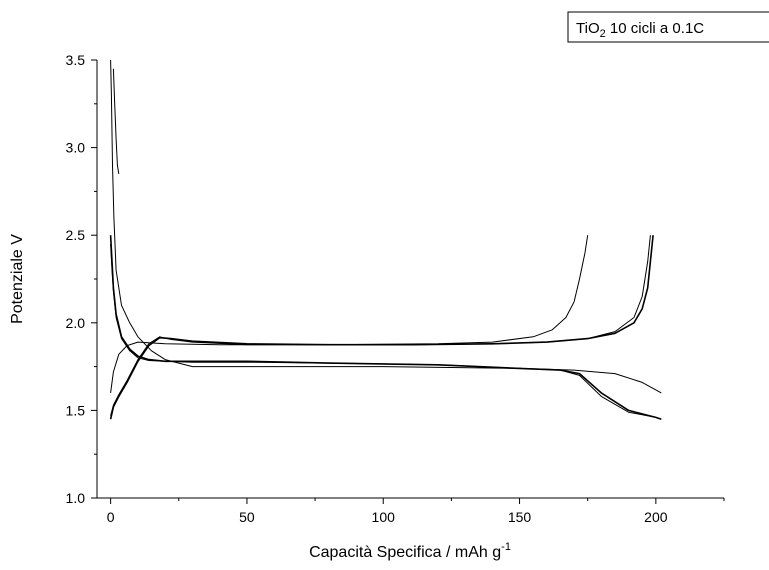 The height and width of the screenshot is (570, 769). I want to click on x-axis-title-sup: -1, so click(506, 547).